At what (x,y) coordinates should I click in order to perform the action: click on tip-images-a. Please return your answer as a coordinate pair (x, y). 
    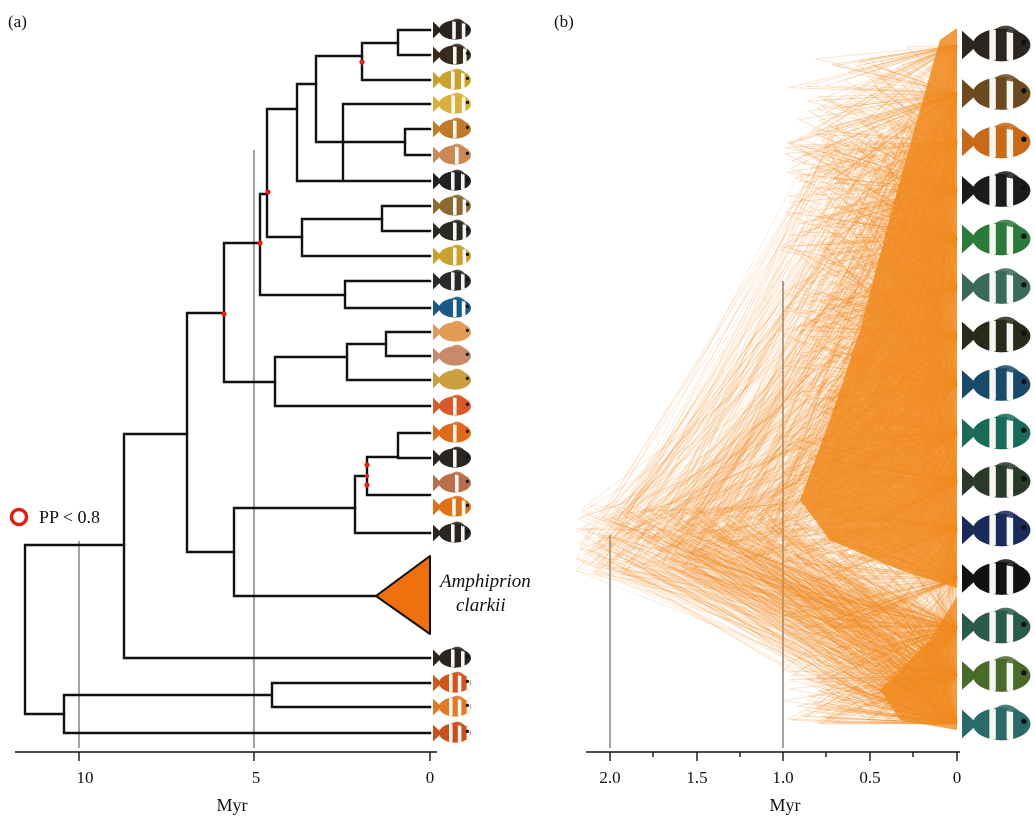
    Looking at the image, I should click on (452, 380).